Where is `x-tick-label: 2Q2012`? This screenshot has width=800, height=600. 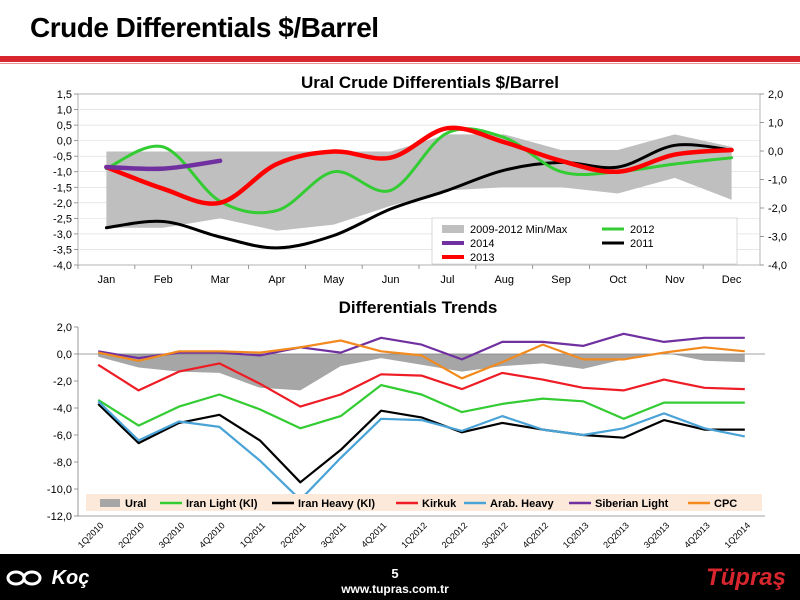
x-tick-label: 2Q2012 is located at coordinates (455, 535).